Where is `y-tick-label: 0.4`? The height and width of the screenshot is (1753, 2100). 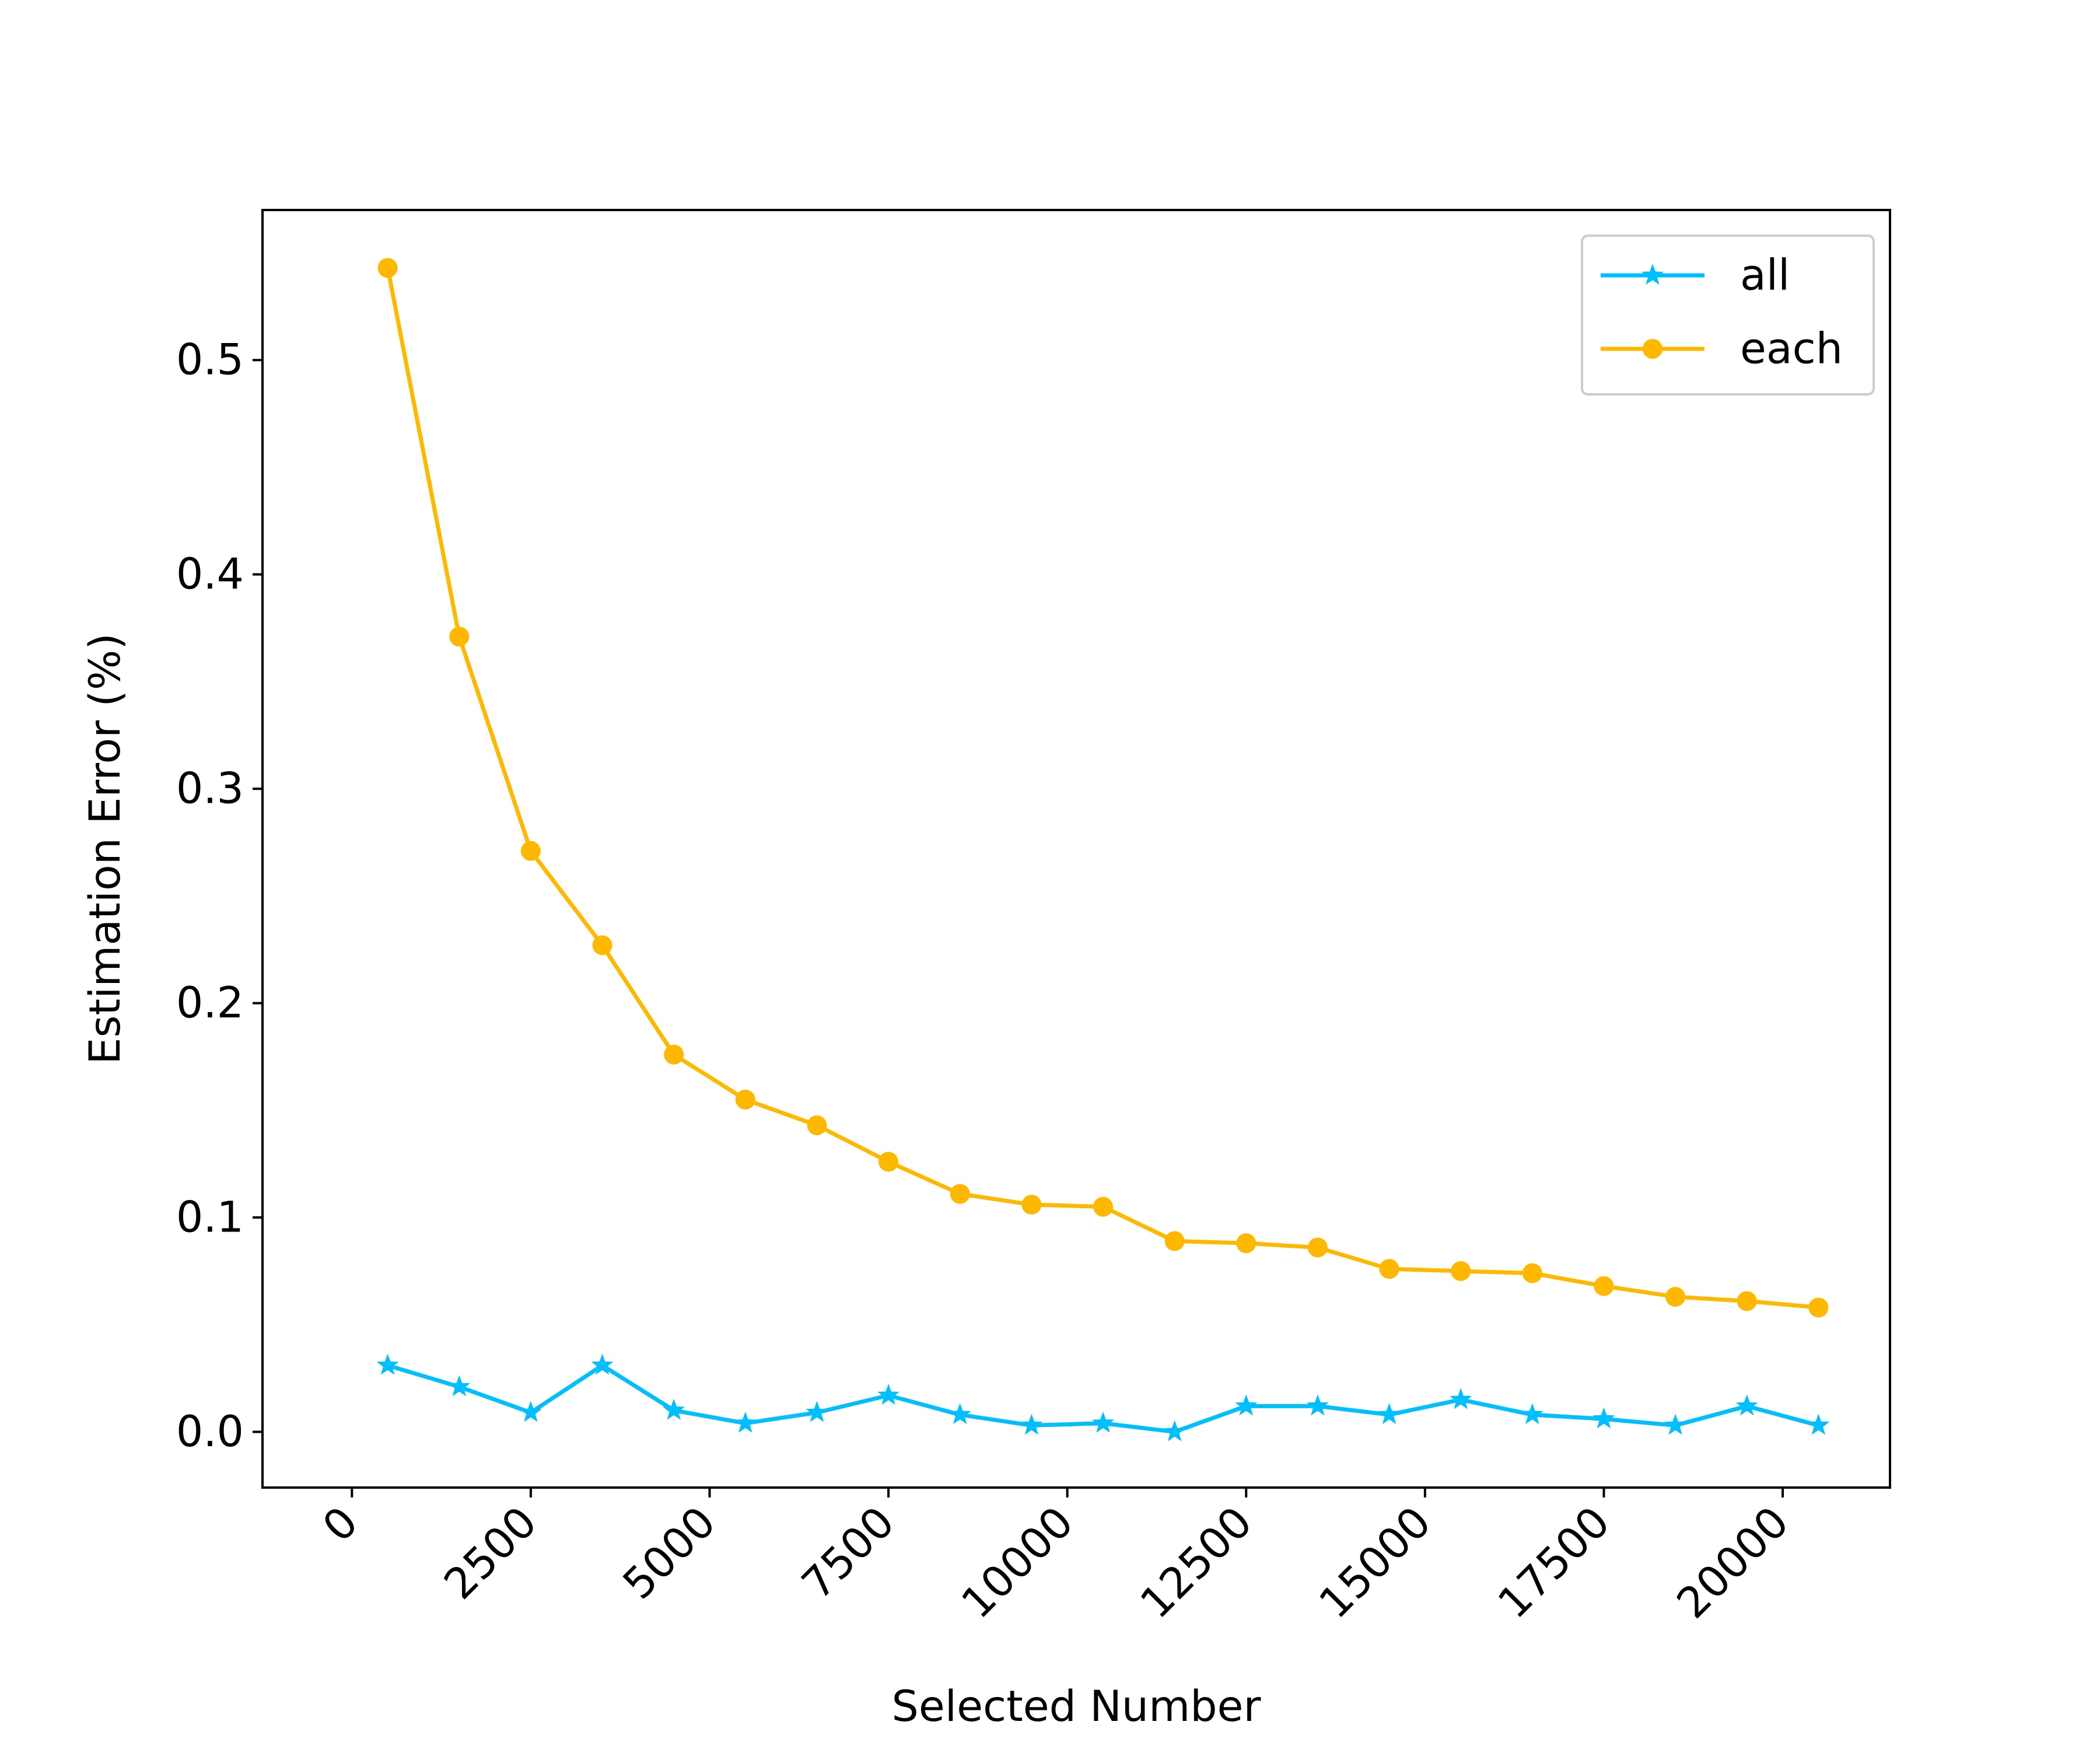
y-tick-label: 0.4 is located at coordinates (210, 574).